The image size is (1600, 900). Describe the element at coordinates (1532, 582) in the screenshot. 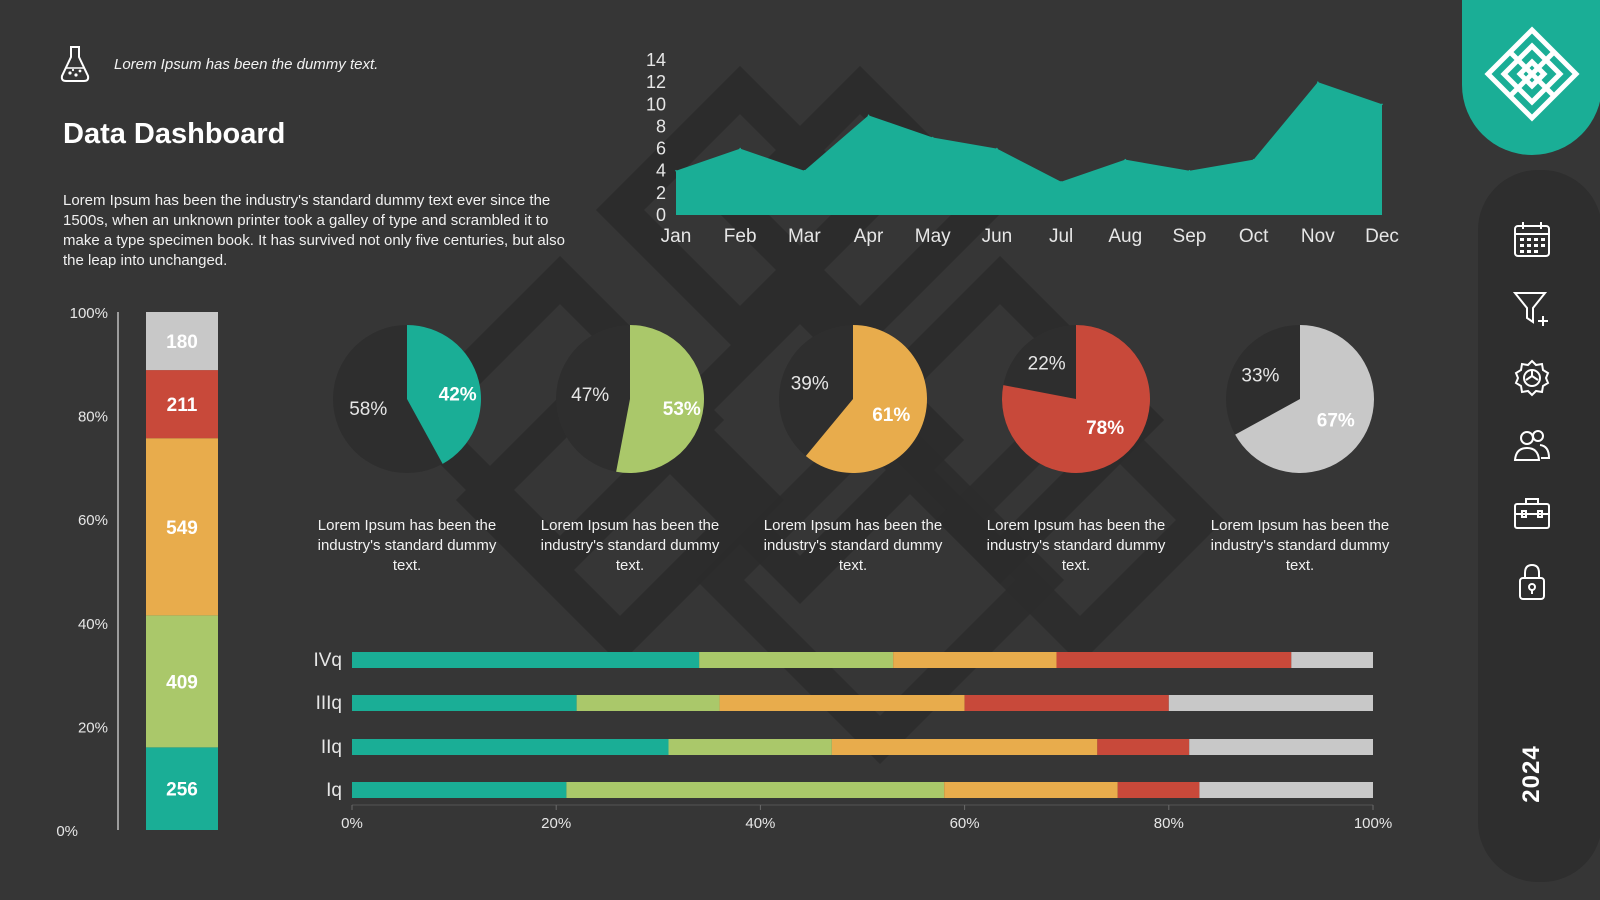

I see `lock-icon` at that location.